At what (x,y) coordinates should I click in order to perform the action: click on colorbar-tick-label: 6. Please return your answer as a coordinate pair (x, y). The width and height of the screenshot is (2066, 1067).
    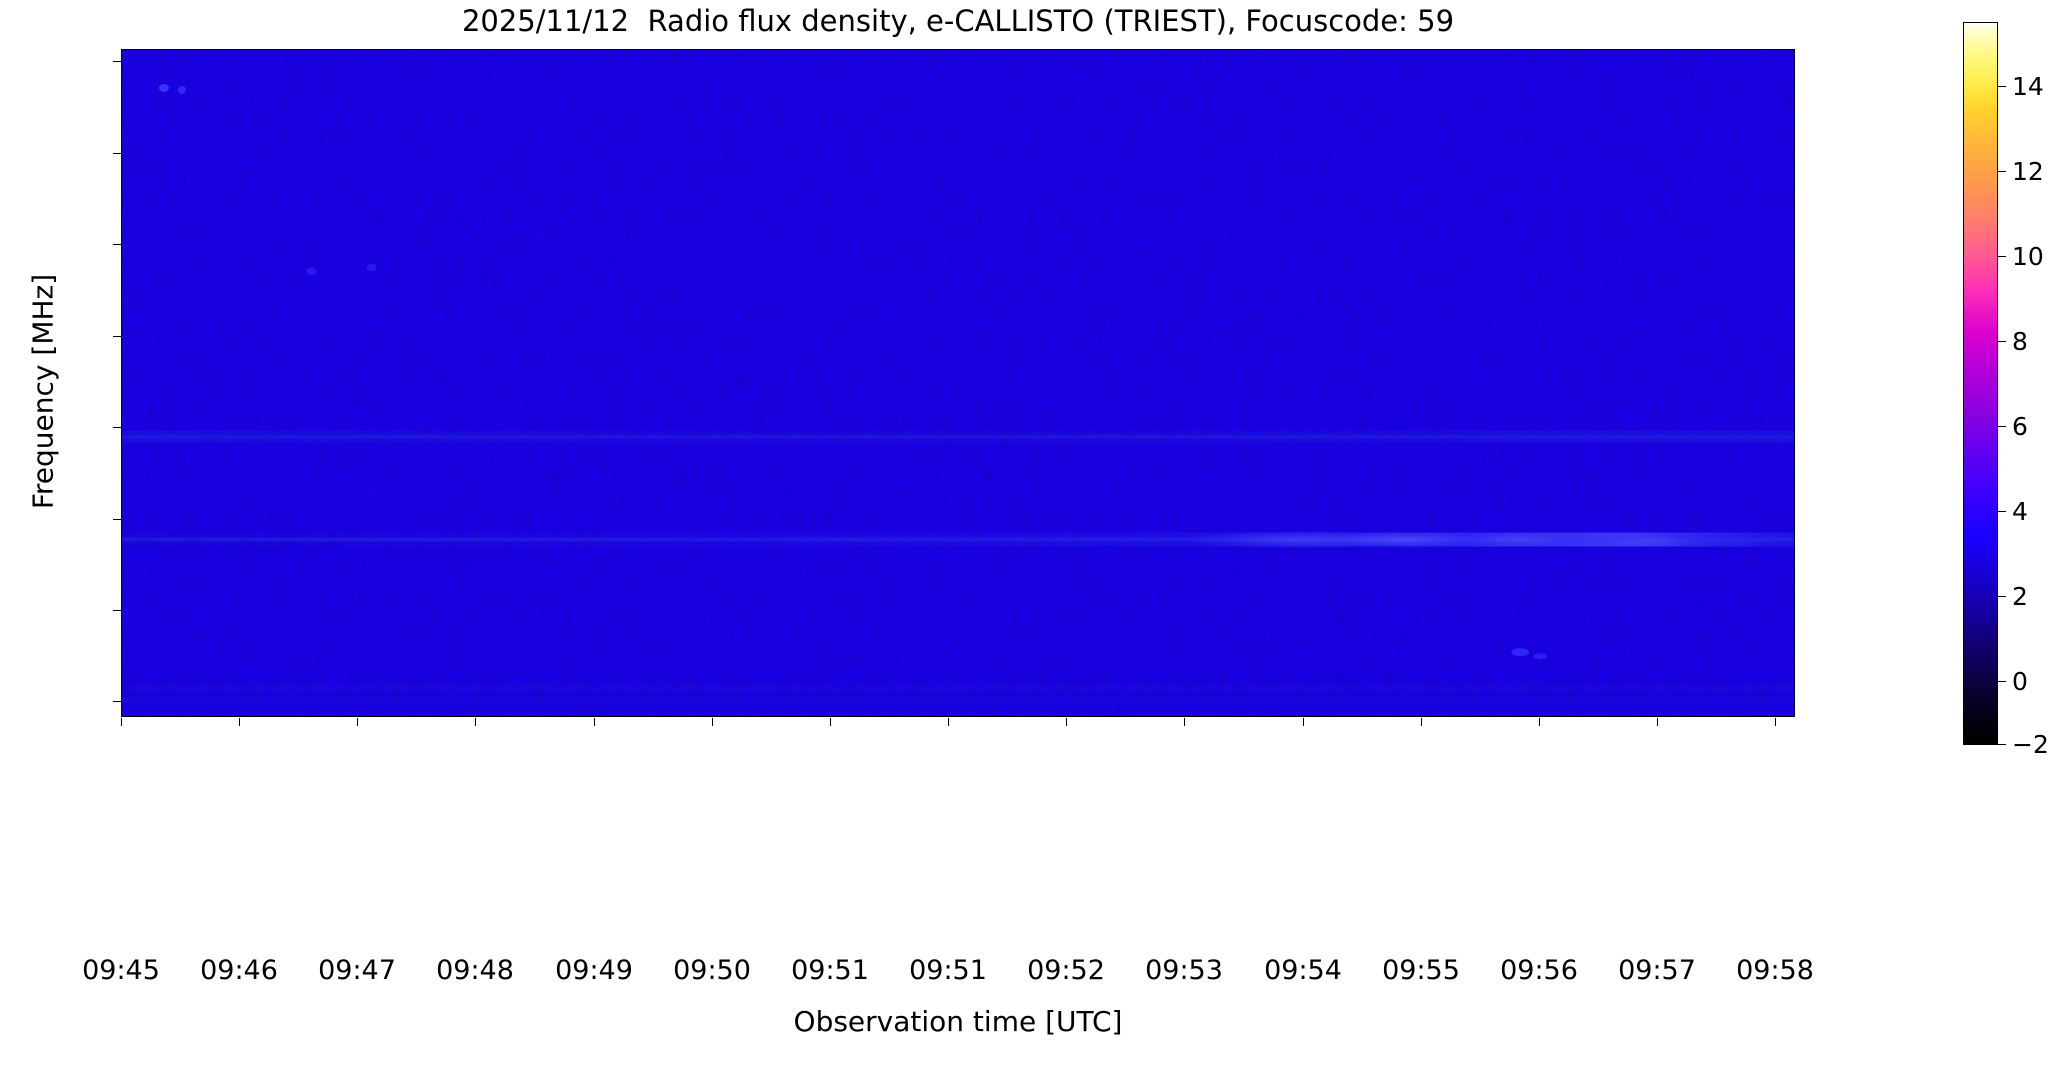
    Looking at the image, I should click on (2020, 426).